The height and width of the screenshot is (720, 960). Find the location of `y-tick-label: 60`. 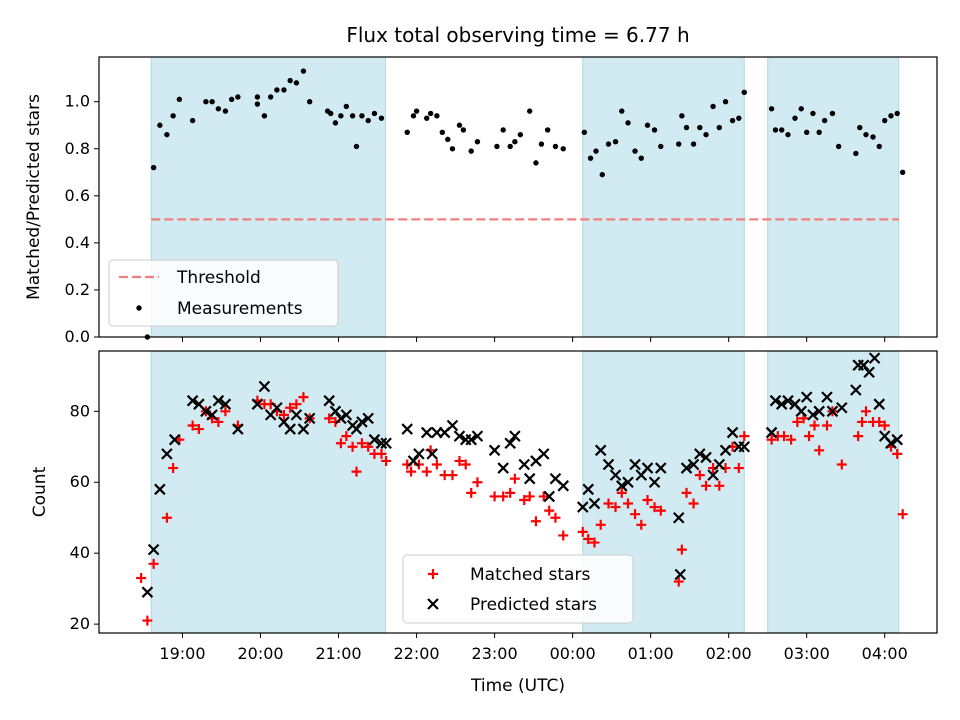

y-tick-label: 60 is located at coordinates (80, 481).